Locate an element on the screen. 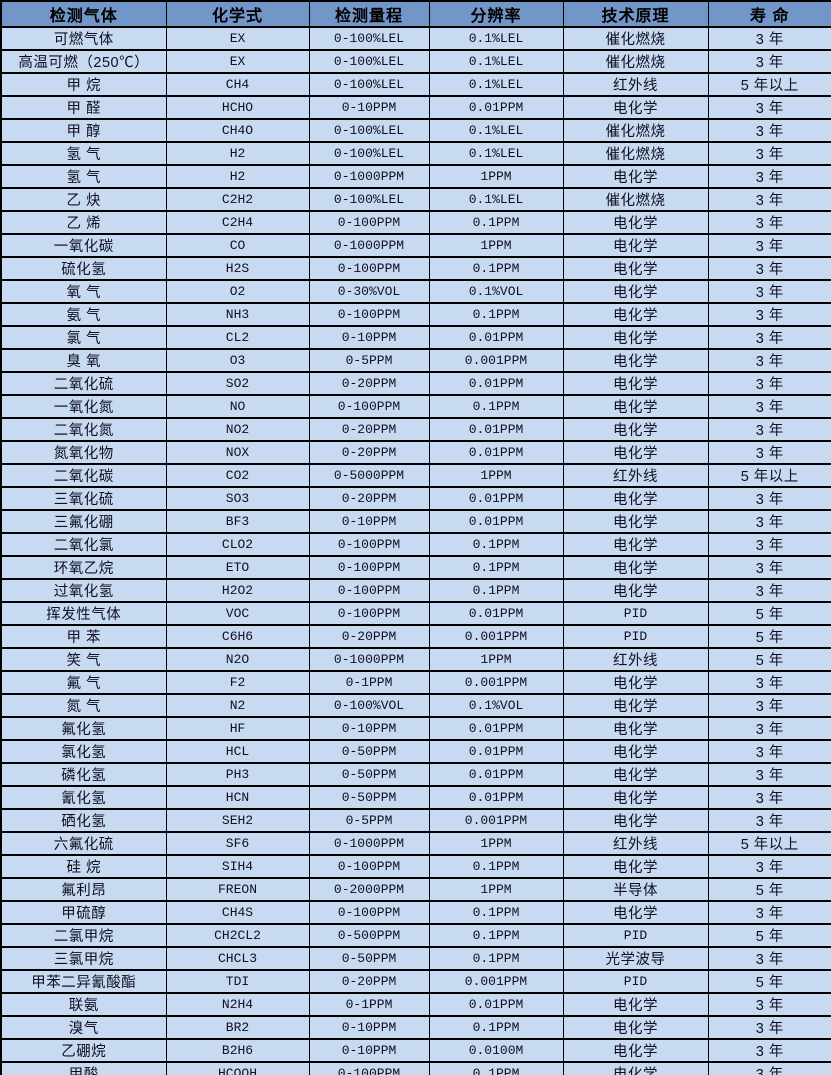 This screenshot has height=1075, width=831. column-header-gas: 检测气体 is located at coordinates (83, 14).